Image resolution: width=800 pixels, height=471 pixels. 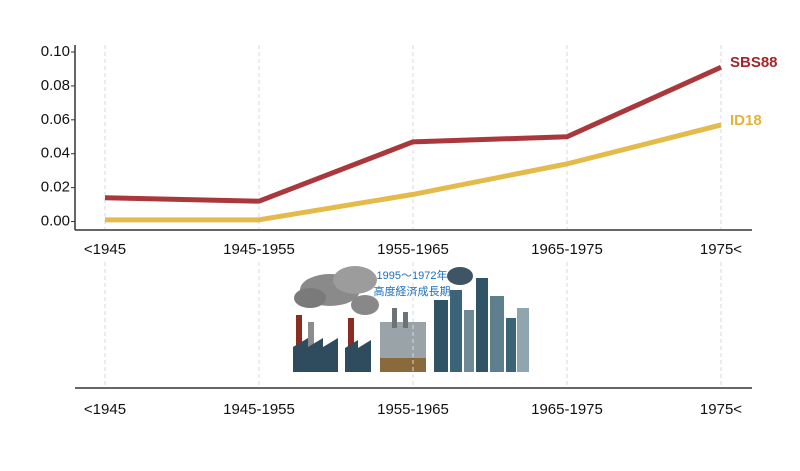 I want to click on series-label: ID18, so click(x=746, y=120).